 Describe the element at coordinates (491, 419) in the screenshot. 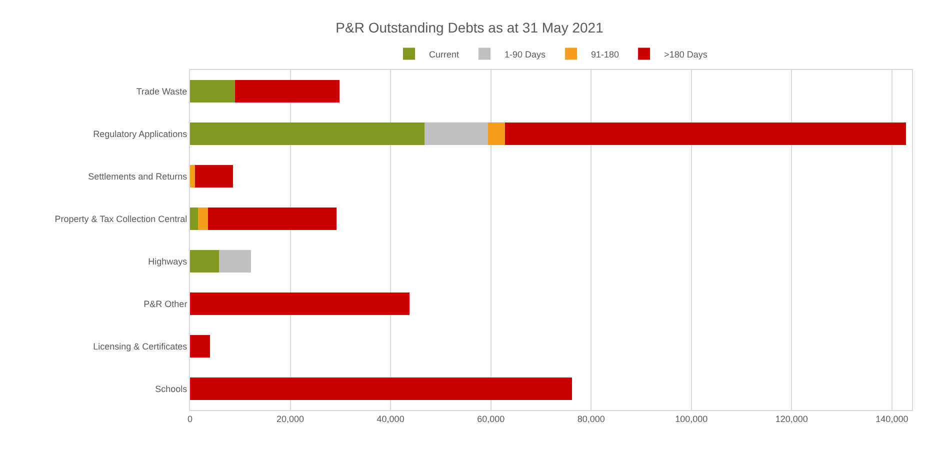

I see `x-tick-label: 60,000` at that location.